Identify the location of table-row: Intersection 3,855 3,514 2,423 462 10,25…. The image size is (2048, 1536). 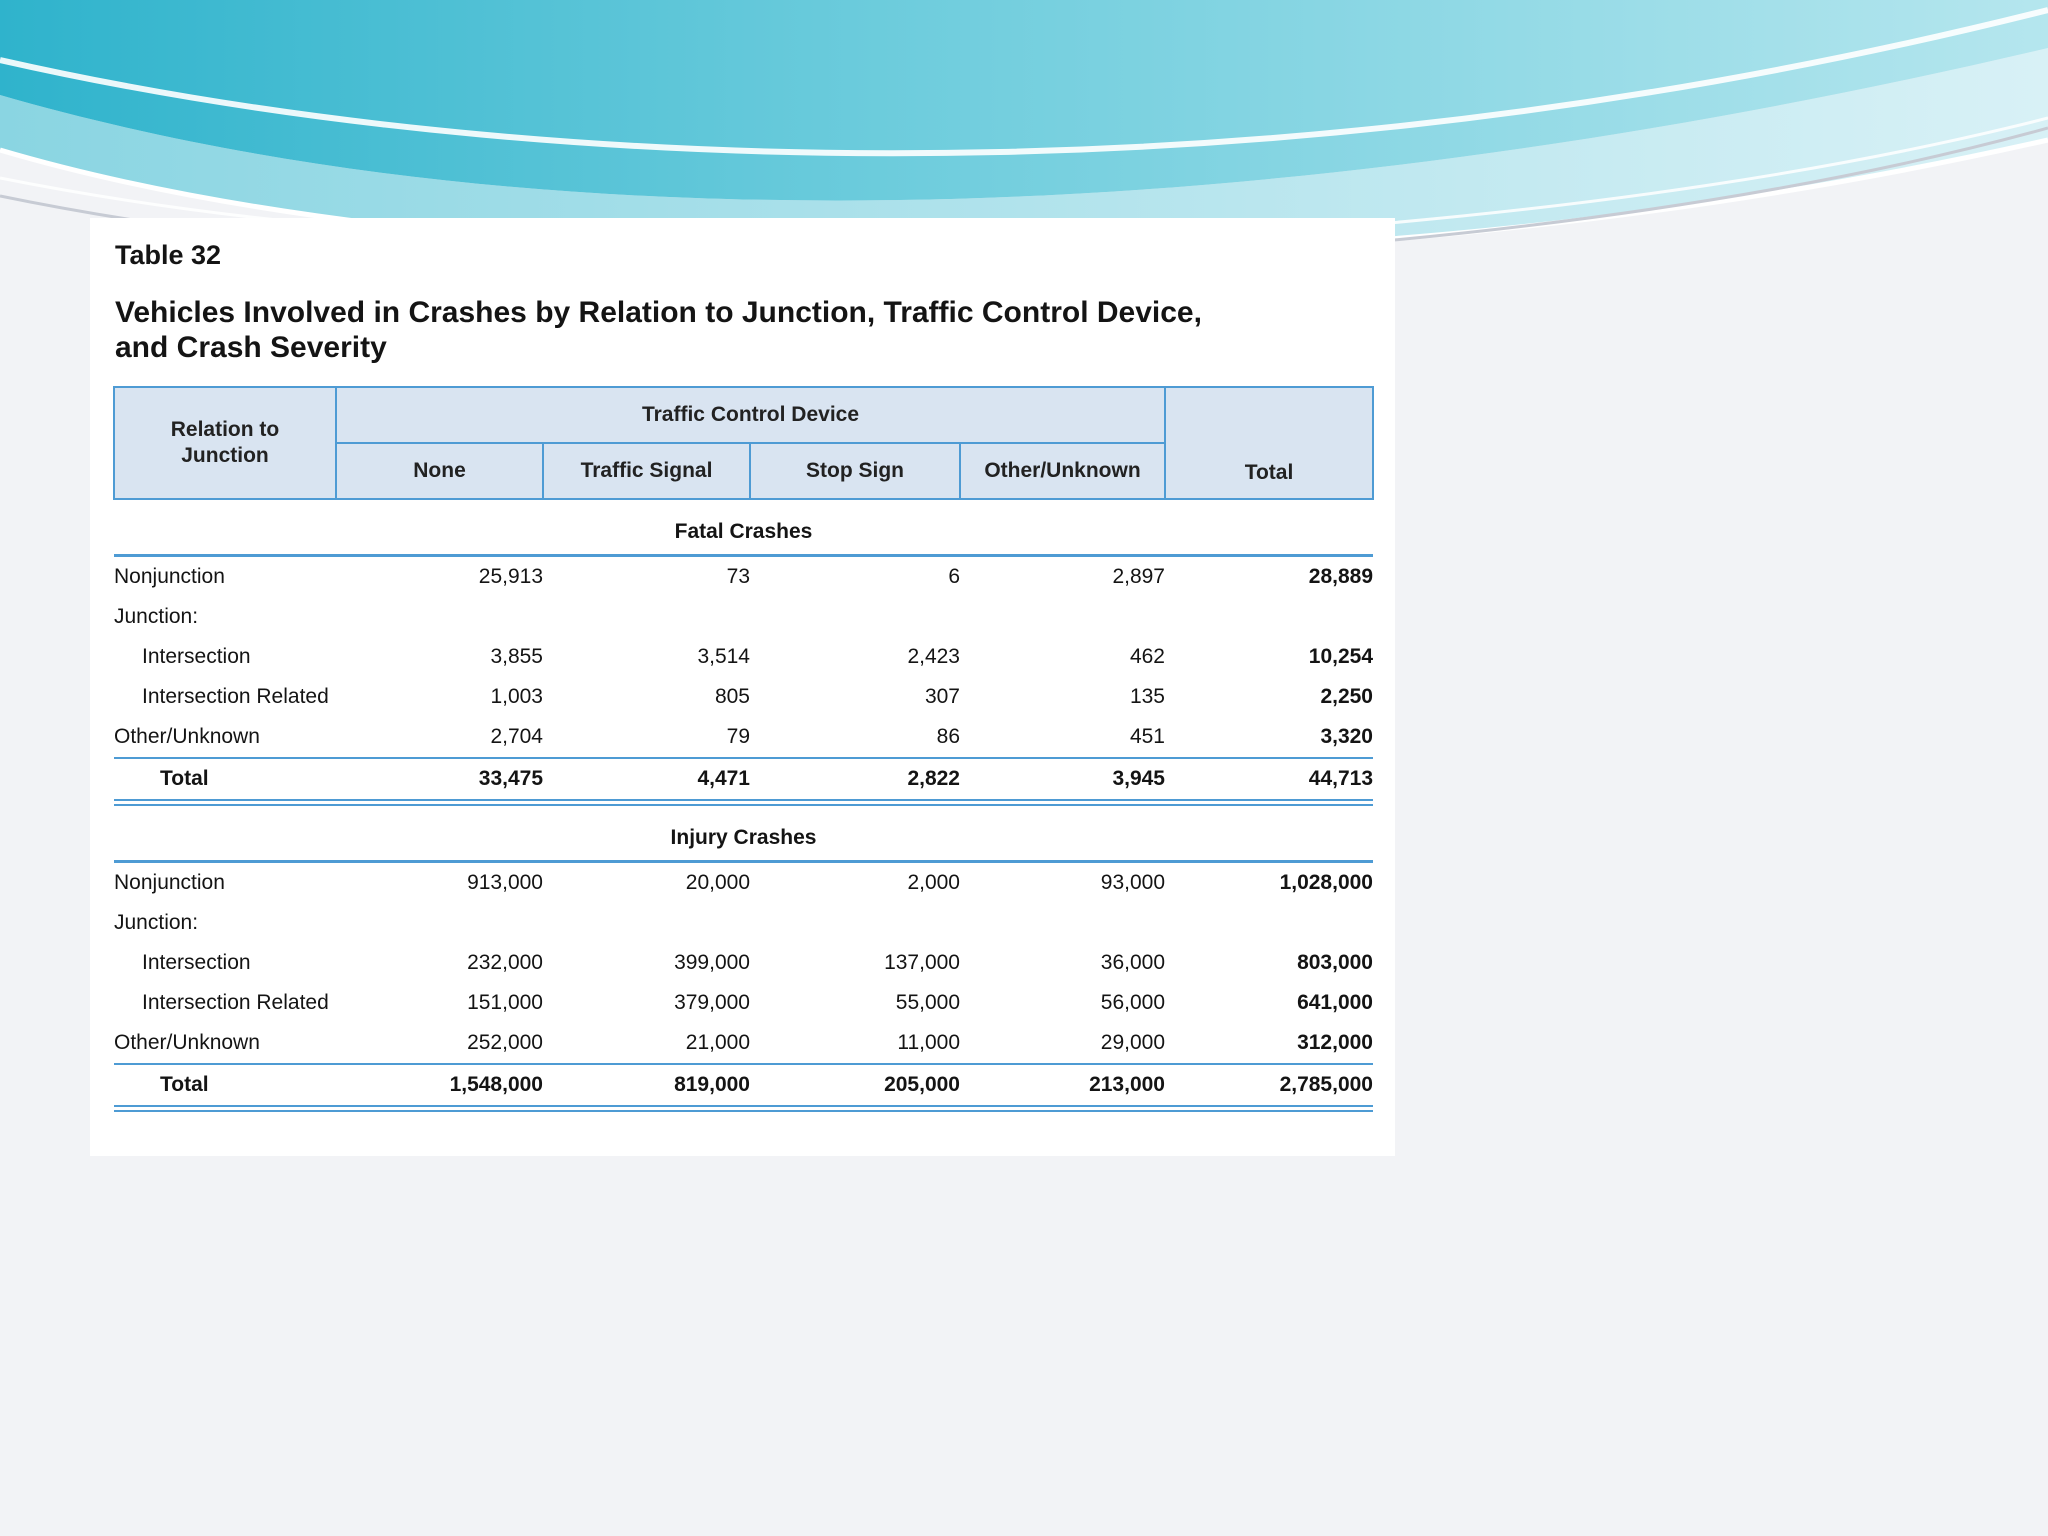
(743, 657).